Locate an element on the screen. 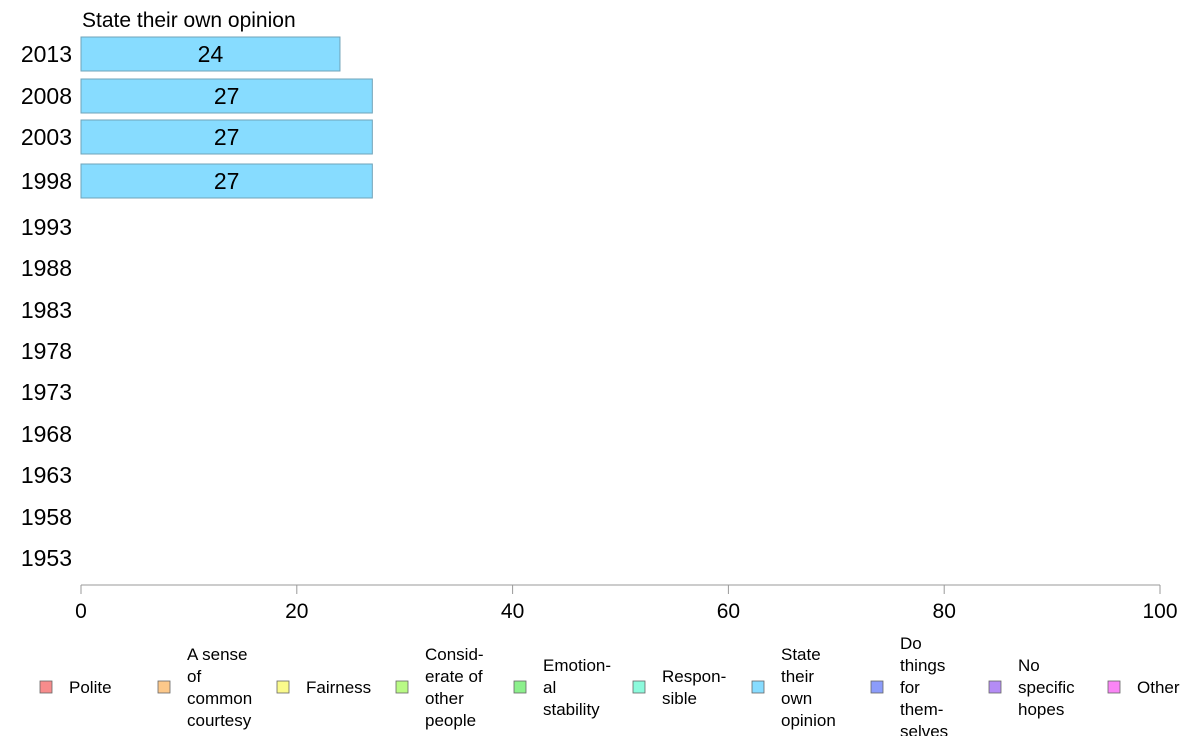  legend-label: Emotion-al stability is located at coordinates (577, 687).